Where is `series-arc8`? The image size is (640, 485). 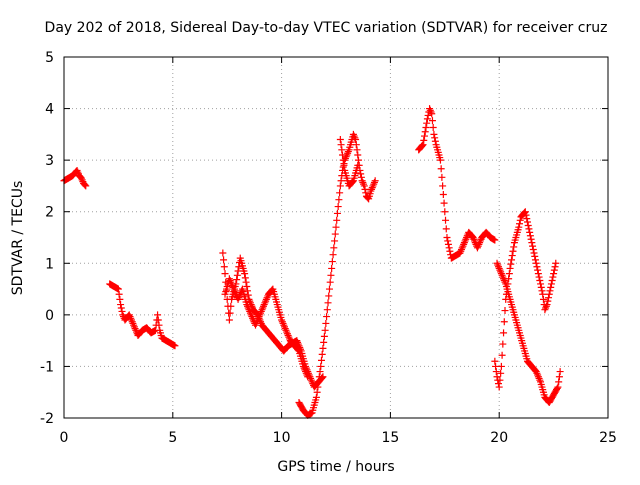 series-arc8 is located at coordinates (525, 299).